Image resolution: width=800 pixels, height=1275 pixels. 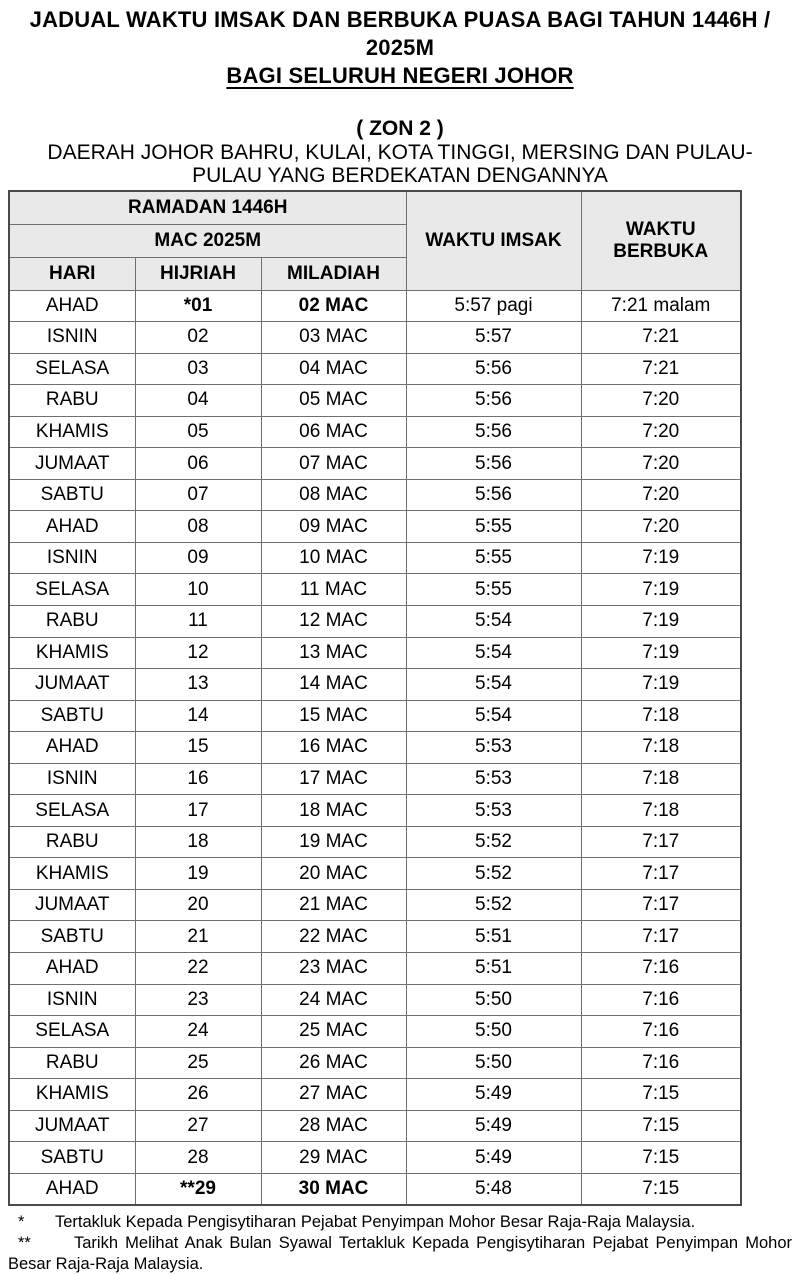 I want to click on cell-hijriah: 25, so click(x=198, y=1063).